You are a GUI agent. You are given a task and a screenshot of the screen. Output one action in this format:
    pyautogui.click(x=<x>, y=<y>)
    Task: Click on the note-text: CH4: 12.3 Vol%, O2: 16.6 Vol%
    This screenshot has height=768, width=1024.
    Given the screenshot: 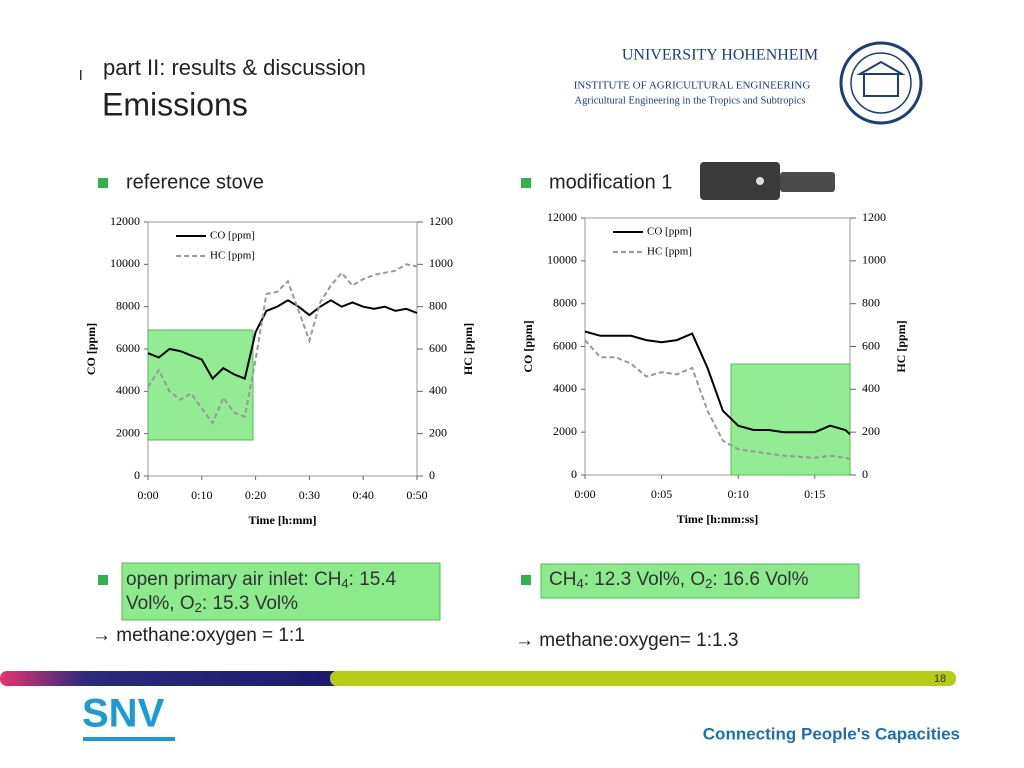 What is the action you would take?
    pyautogui.click(x=679, y=580)
    